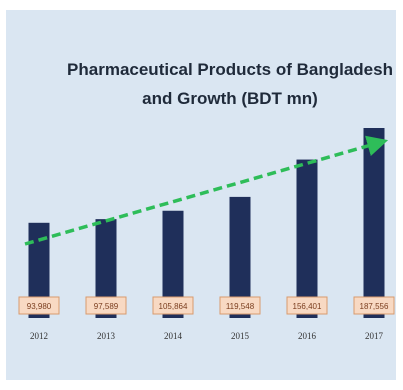  What do you see at coordinates (240, 257) in the screenshot?
I see `bar-2015` at bounding box center [240, 257].